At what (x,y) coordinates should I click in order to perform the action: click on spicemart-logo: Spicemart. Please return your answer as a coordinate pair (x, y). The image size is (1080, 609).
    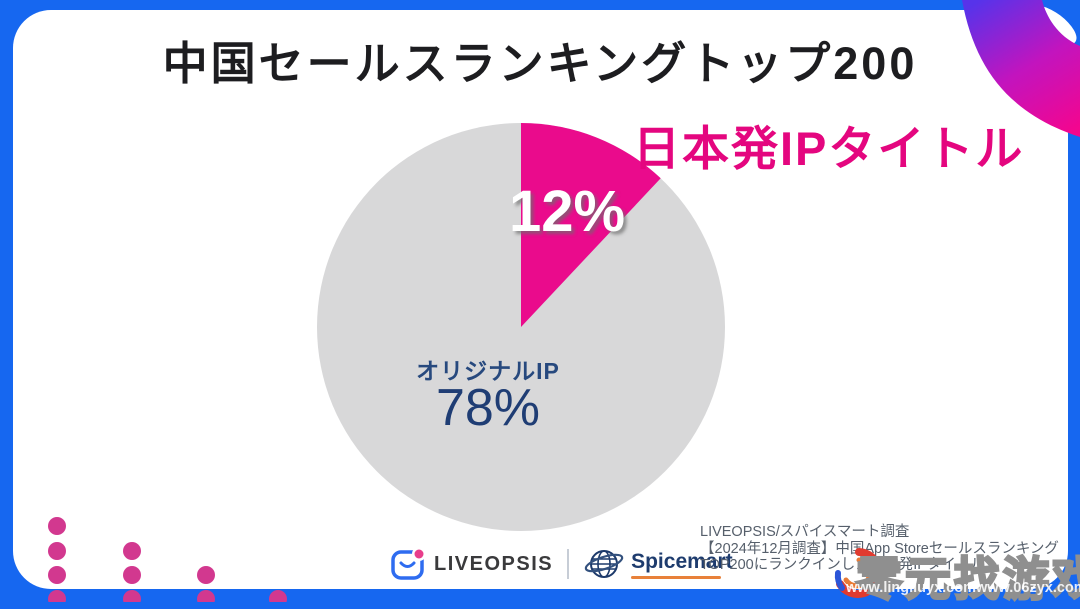
    Looking at the image, I should click on (682, 564).